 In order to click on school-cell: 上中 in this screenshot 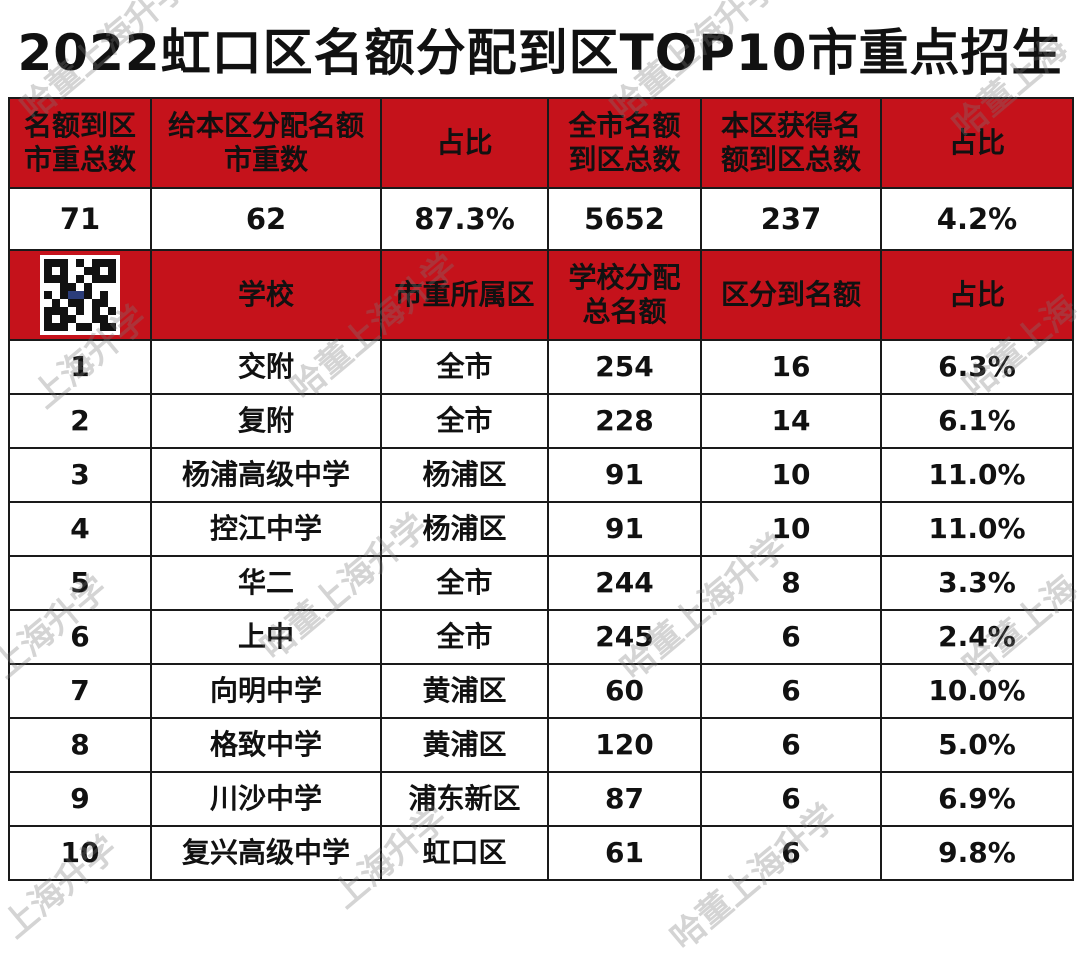, I will do `click(266, 637)`.